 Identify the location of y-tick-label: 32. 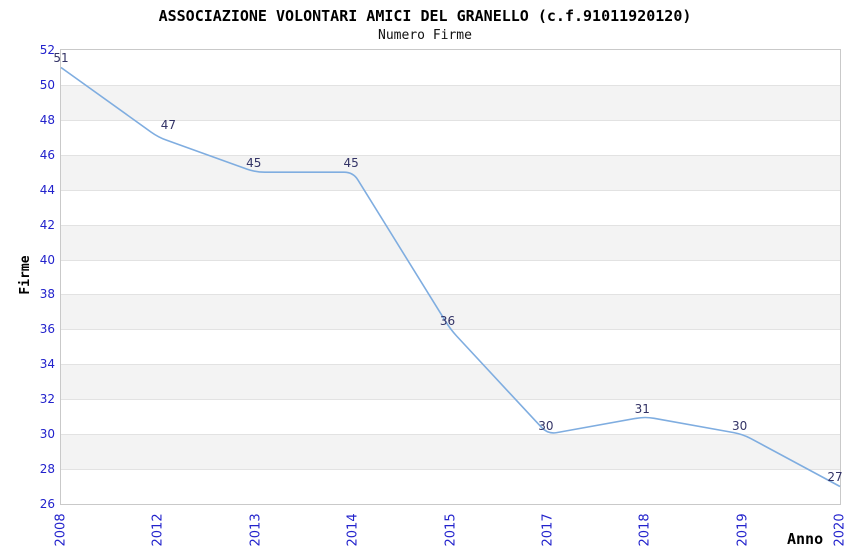
(47, 399).